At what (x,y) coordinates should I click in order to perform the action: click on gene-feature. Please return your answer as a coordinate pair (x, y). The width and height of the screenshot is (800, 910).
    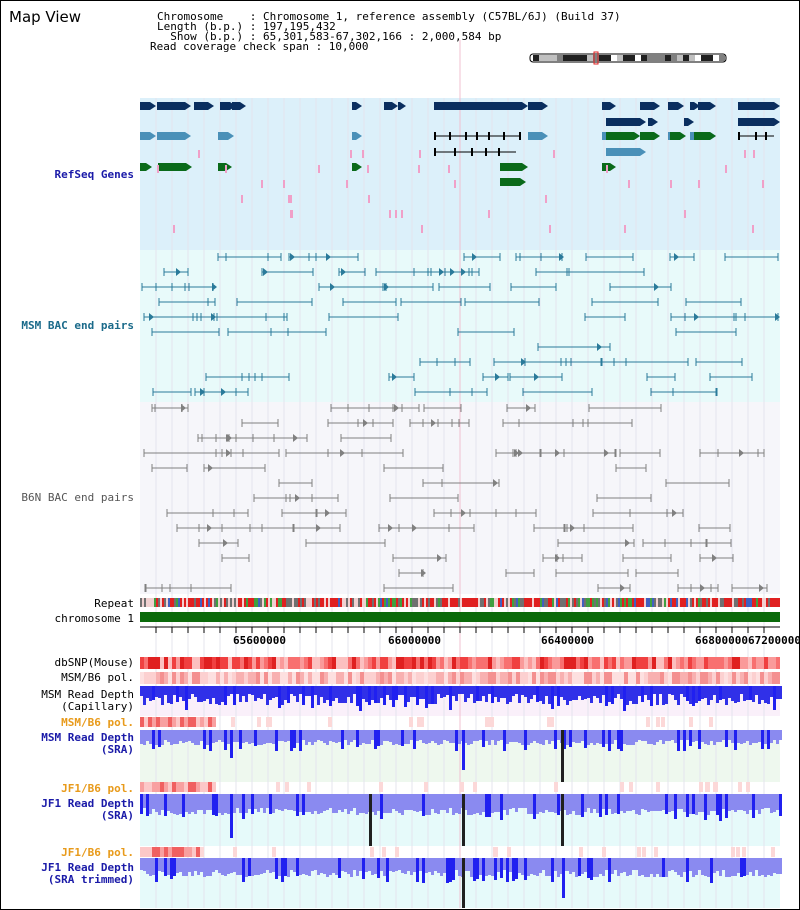
    Looking at the image, I should click on (510, 182).